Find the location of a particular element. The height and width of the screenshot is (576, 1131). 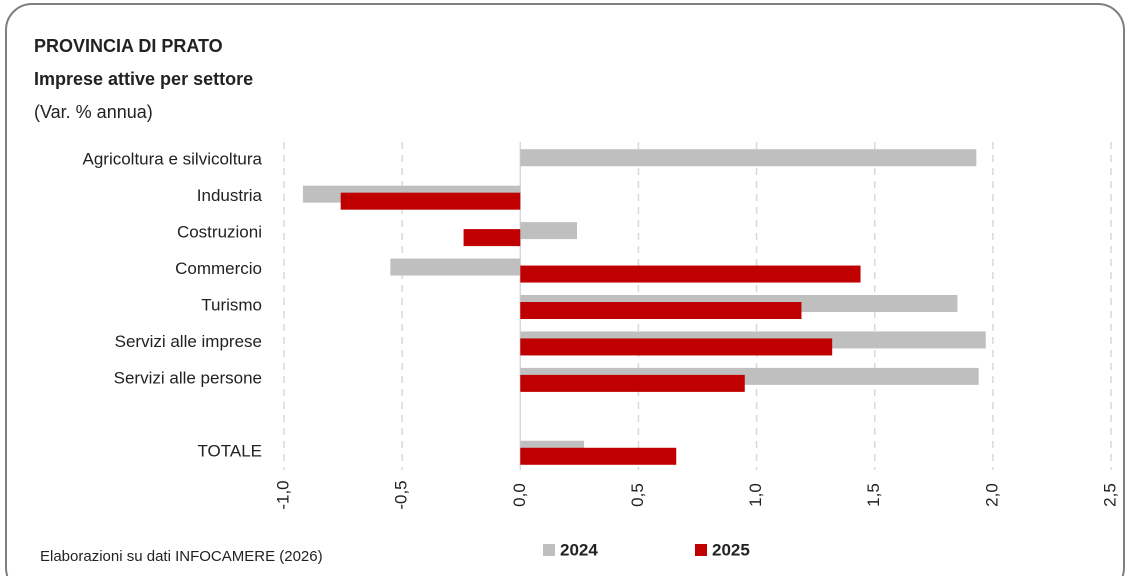

x-tick-label: 2,0 is located at coordinates (991, 495).